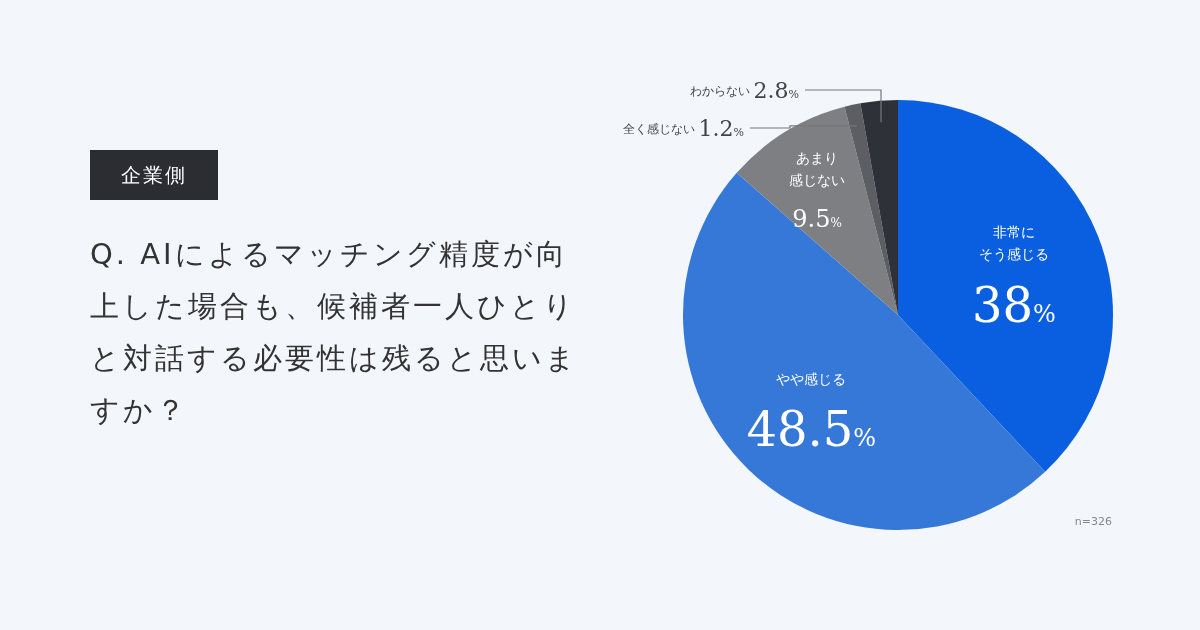 The image size is (1200, 630). What do you see at coordinates (334, 332) in the screenshot?
I see `text: Q. AIによるマッチング精度が向上した場合も、候補者一人ひとりと対話する必要性は残ると思いますか？` at bounding box center [334, 332].